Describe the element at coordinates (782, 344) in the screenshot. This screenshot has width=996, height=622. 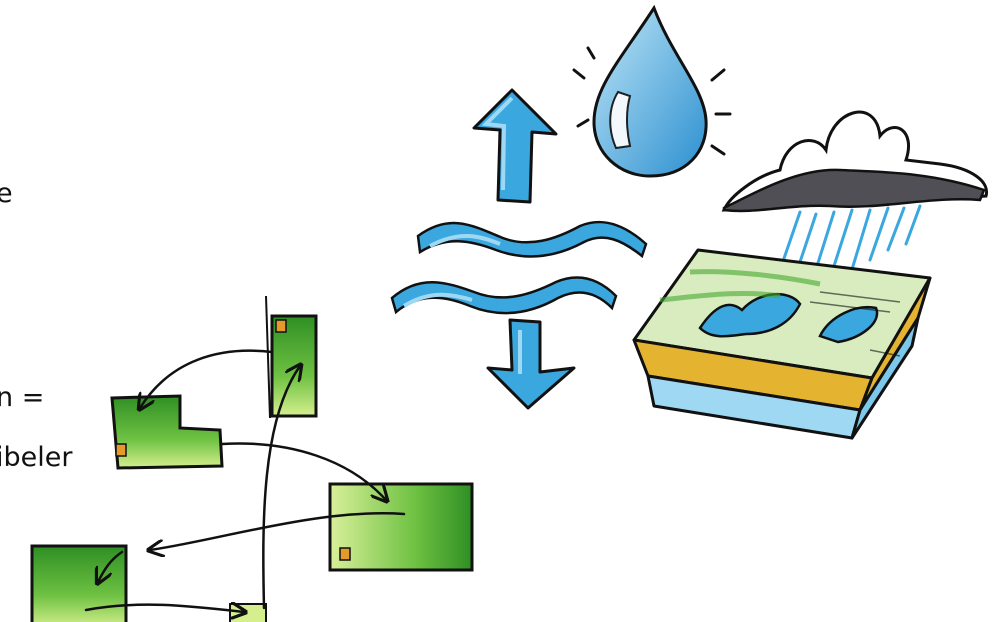
I see `landscape-block-icon` at that location.